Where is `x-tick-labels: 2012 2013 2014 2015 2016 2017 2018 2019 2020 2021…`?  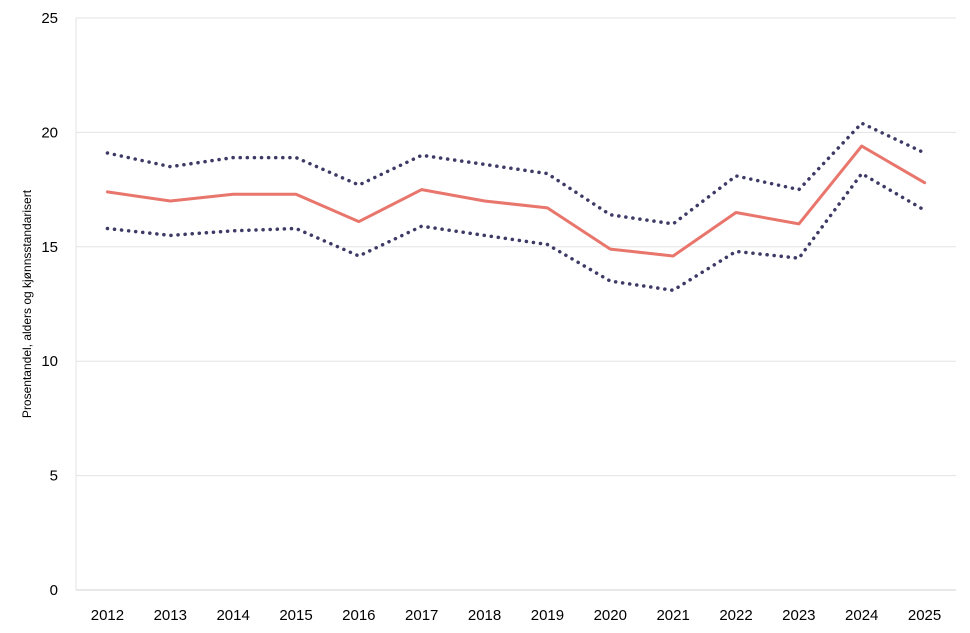 x-tick-labels: 2012 2013 2014 2015 2016 2017 2018 2019 2020 2021… is located at coordinates (516, 615).